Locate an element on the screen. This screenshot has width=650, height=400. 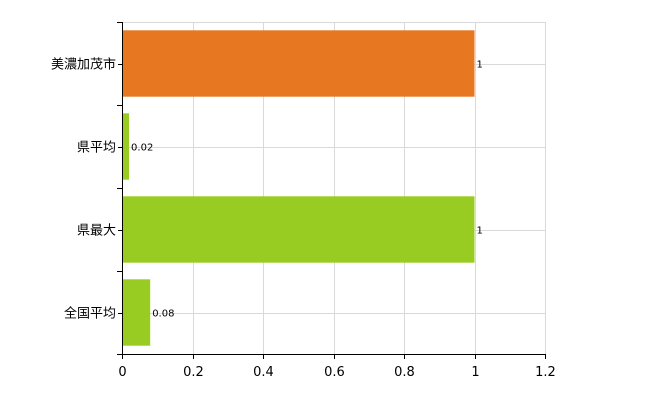
data-label: 0.02 is located at coordinates (142, 148).